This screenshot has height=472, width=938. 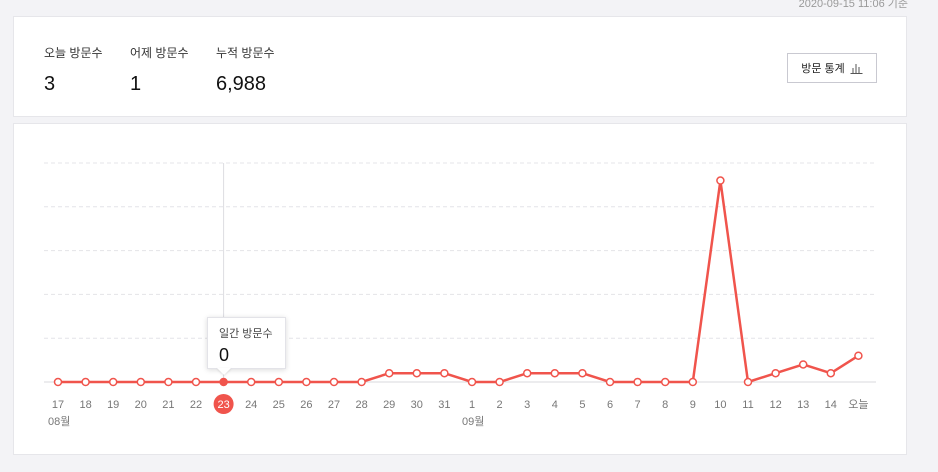 What do you see at coordinates (823, 69) in the screenshot?
I see `visit-stats-button-label: 방문 통계` at bounding box center [823, 69].